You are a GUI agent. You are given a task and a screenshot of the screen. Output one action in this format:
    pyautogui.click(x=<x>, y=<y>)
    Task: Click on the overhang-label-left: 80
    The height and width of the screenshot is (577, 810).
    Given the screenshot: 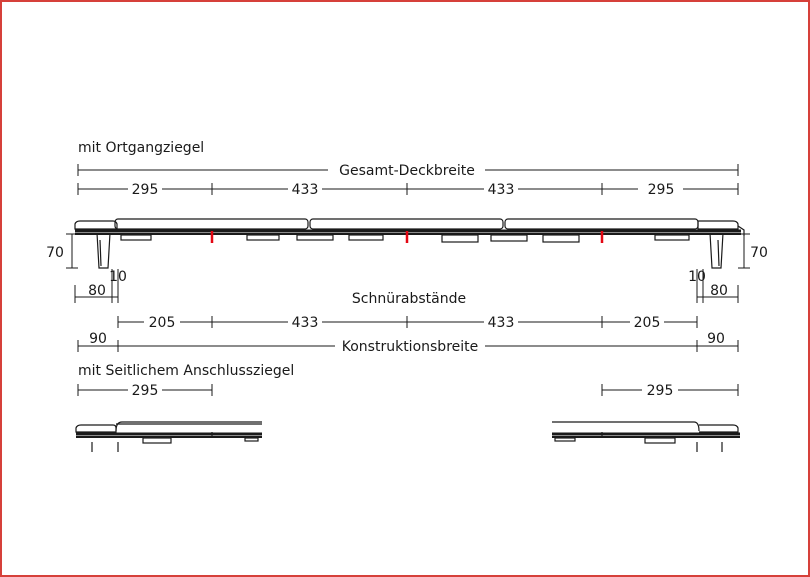 What is the action you would take?
    pyautogui.click(x=97, y=291)
    